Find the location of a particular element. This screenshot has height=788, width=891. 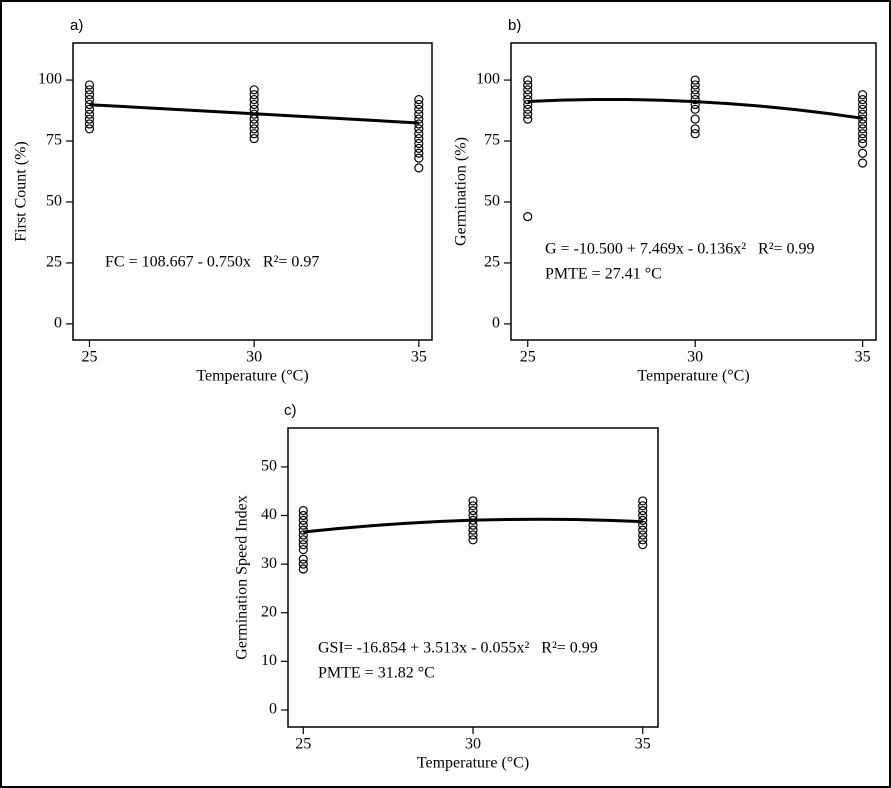

y-tick-label: 40 is located at coordinates (269, 514).